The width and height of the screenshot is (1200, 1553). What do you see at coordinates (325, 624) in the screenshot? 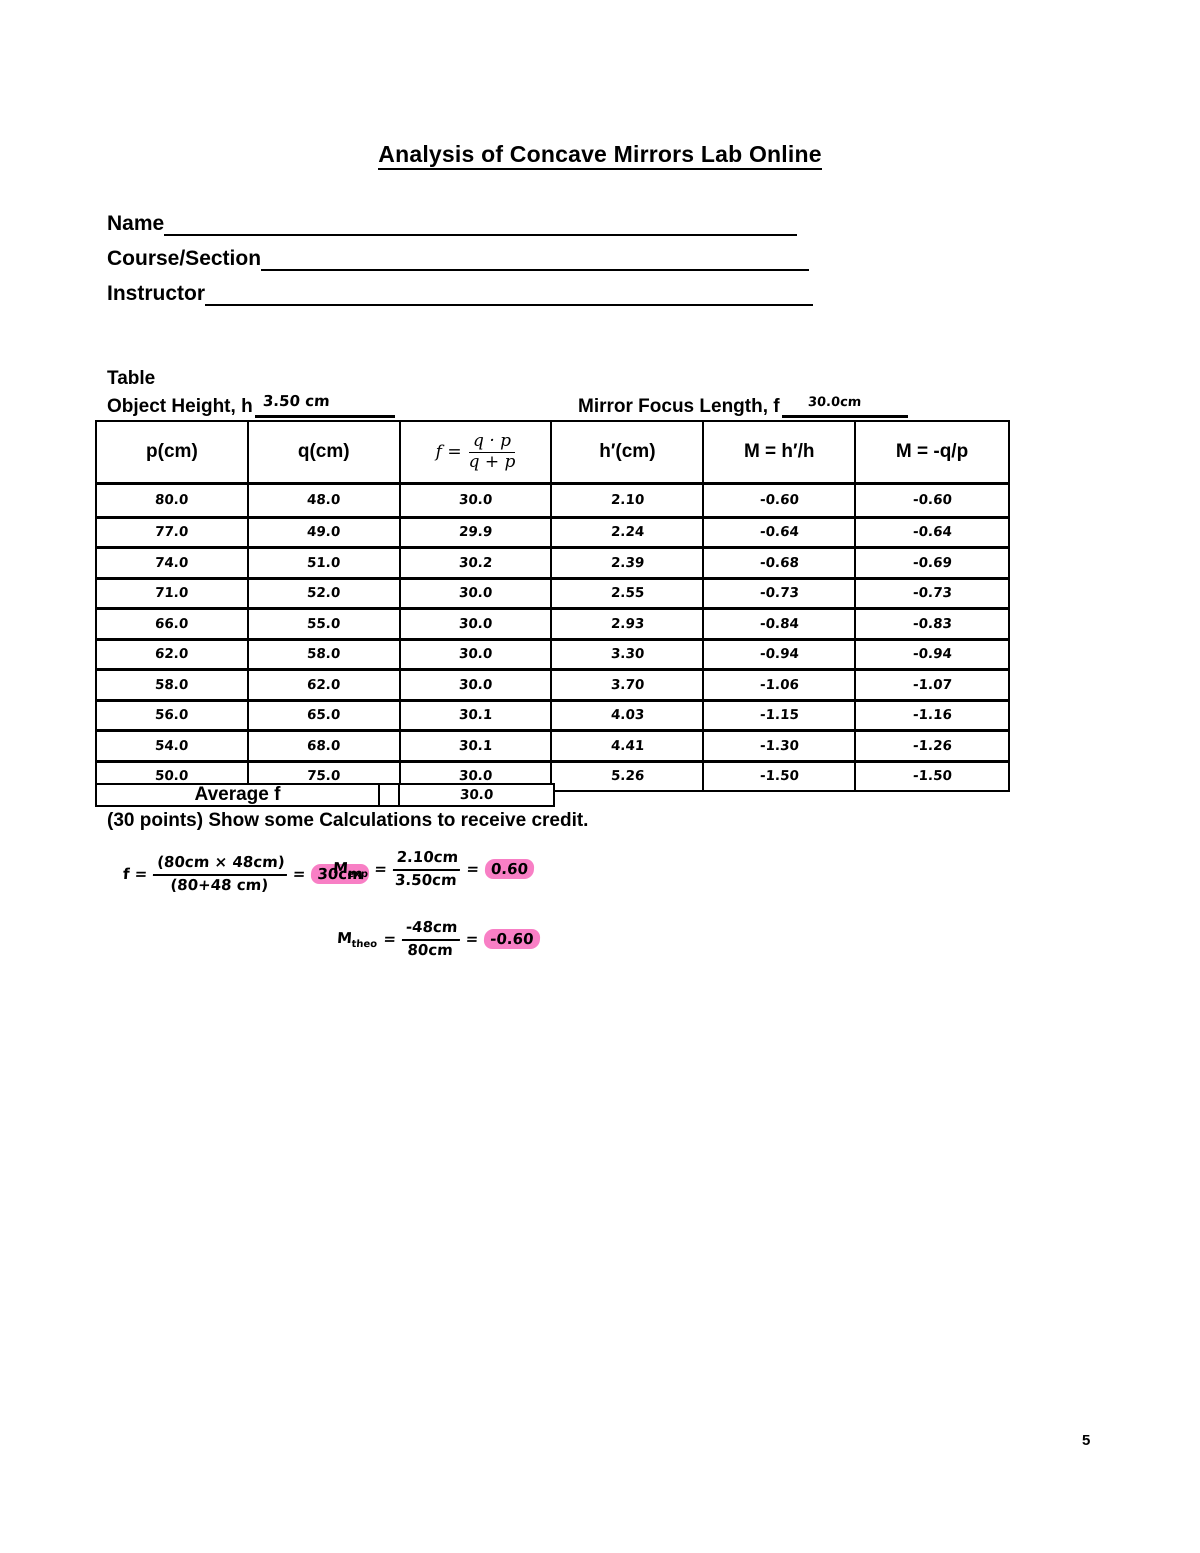
I see `table-cell: 55.0` at bounding box center [325, 624].